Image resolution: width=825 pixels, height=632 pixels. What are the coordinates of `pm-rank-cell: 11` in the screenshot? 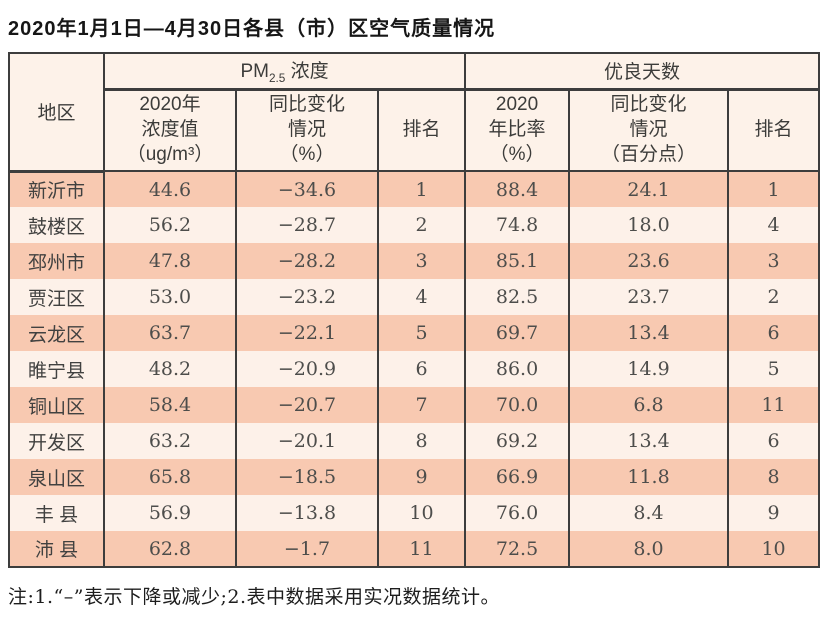 It's located at (421, 549).